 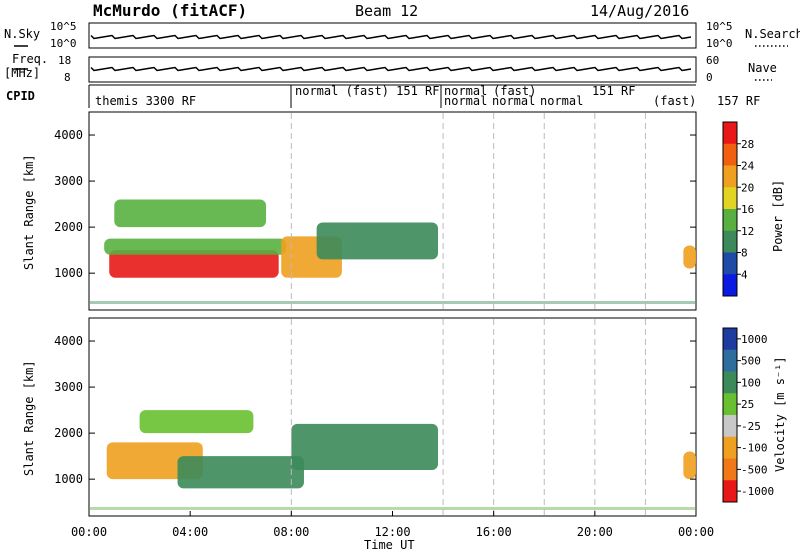 I want to click on cpid-segment-6: RF, so click(x=628, y=91).